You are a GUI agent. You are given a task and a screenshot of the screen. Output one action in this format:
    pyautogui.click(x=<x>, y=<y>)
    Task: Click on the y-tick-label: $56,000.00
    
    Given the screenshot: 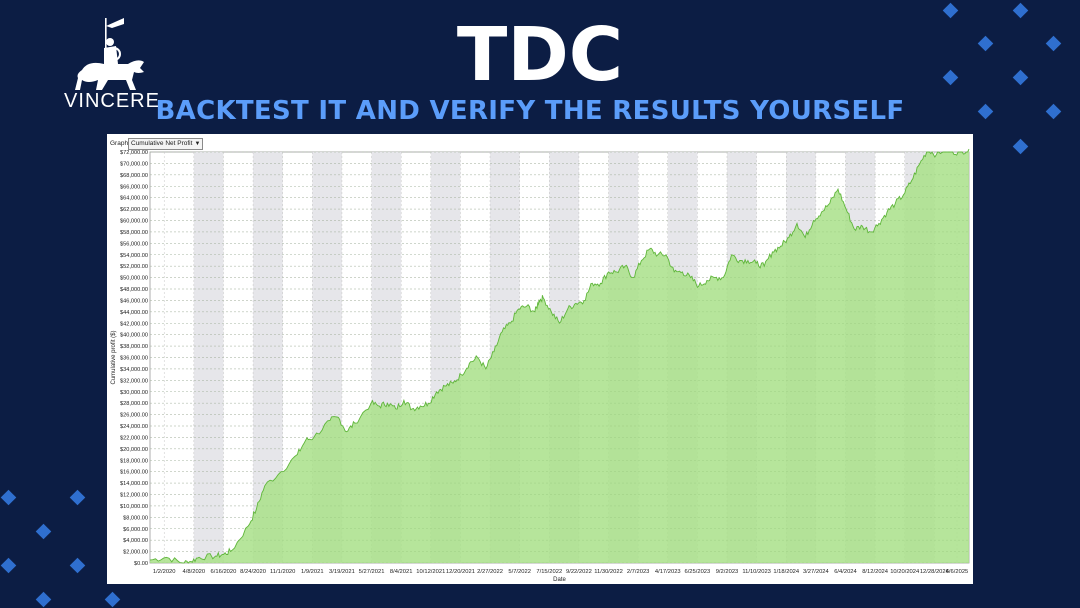 What is the action you would take?
    pyautogui.click(x=134, y=244)
    